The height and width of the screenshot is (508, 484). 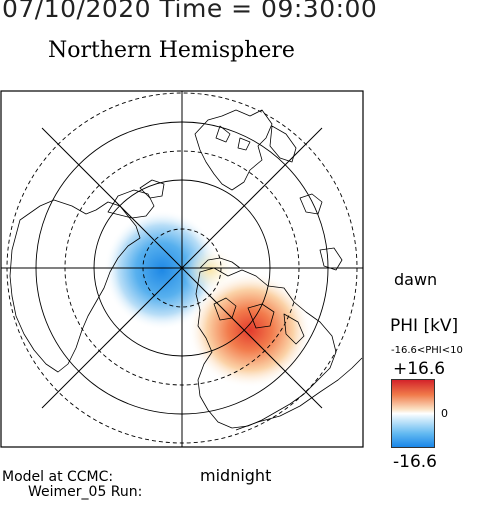 What do you see at coordinates (416, 279) in the screenshot?
I see `dawn-label: dawn` at bounding box center [416, 279].